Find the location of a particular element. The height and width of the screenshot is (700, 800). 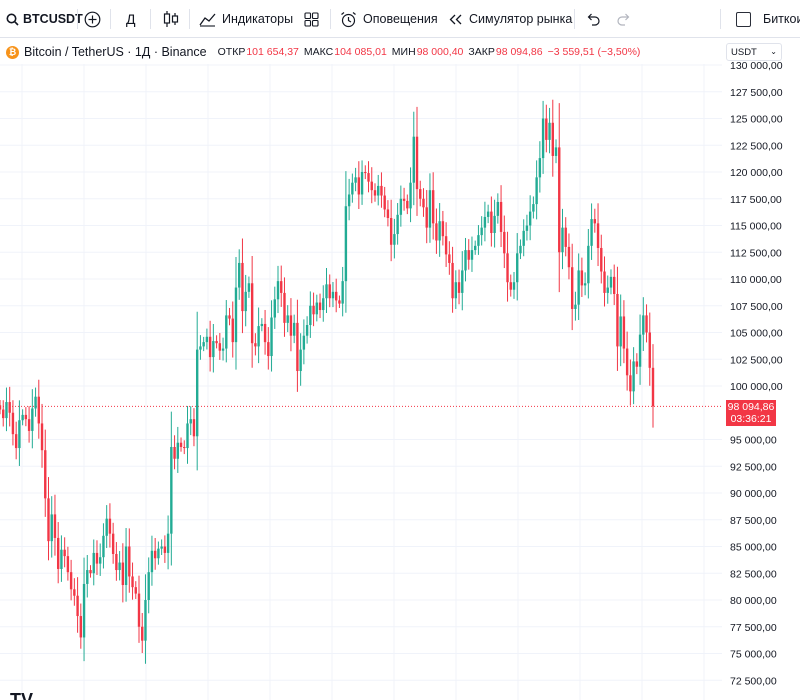

top-toolbar: BTCUSDT Д Индикаторы Оповещения is located at coordinates (400, 19).